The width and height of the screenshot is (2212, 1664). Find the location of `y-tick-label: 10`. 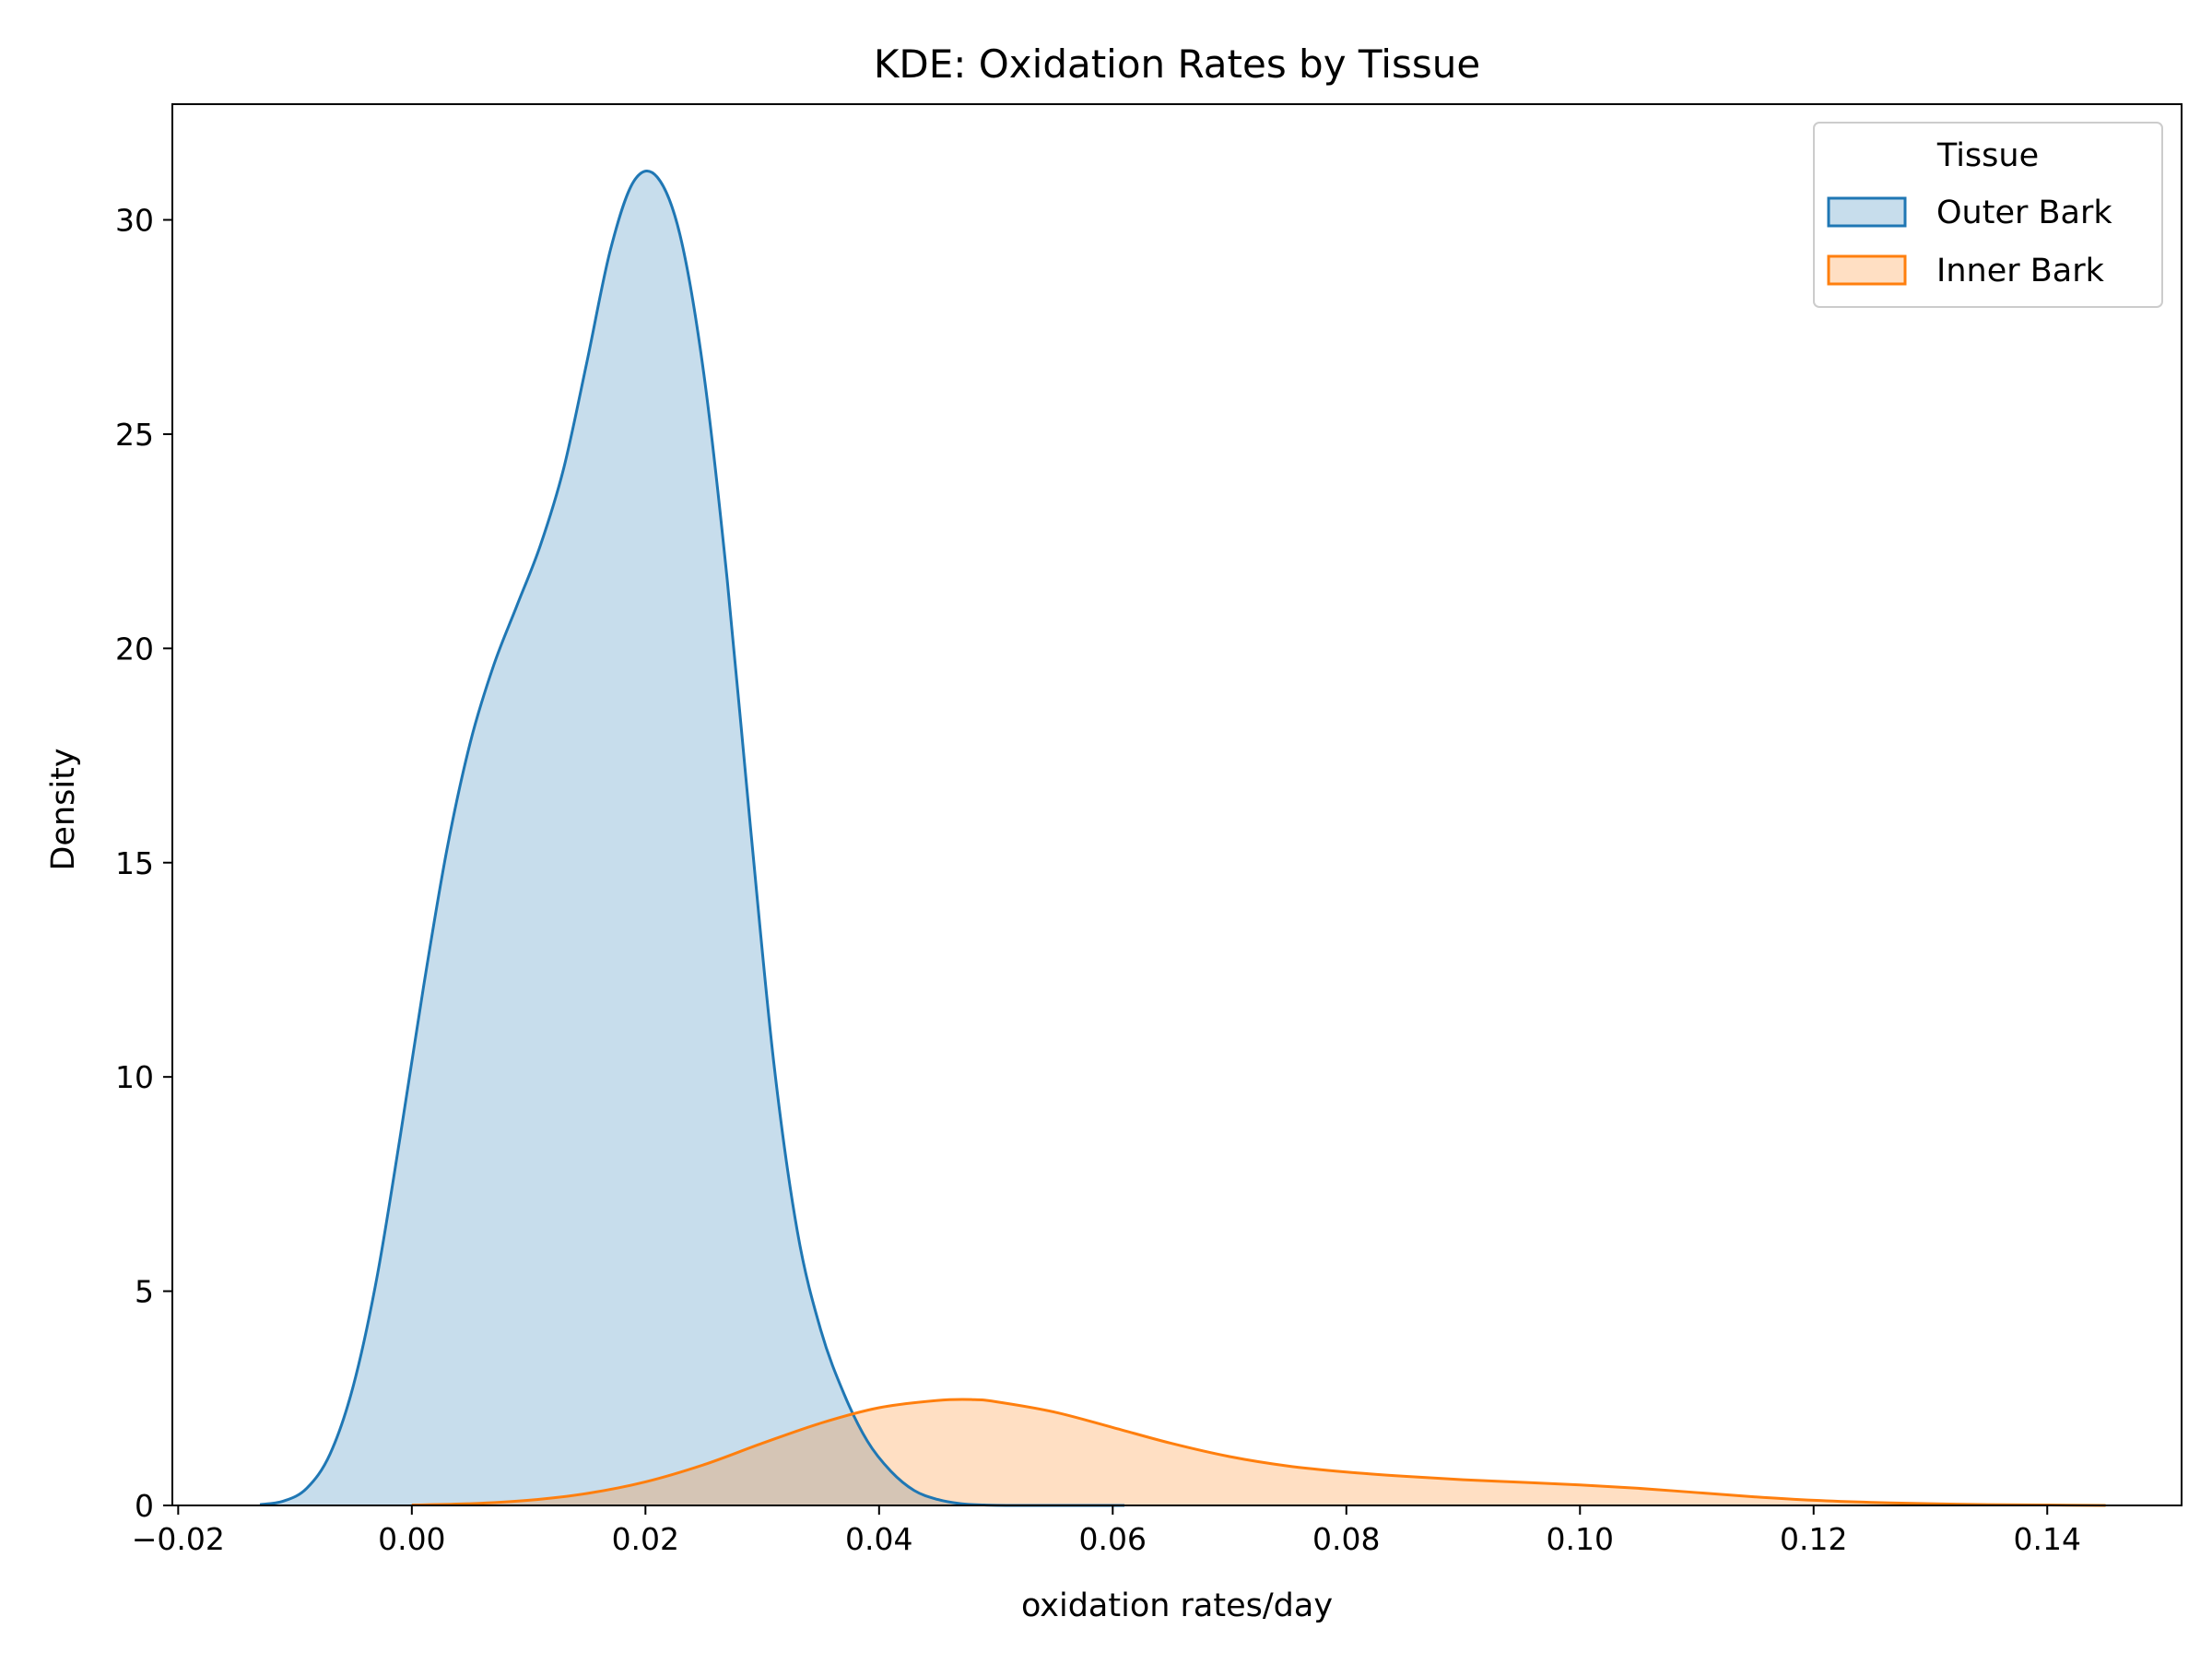

y-tick-label: 10 is located at coordinates (134, 1077).